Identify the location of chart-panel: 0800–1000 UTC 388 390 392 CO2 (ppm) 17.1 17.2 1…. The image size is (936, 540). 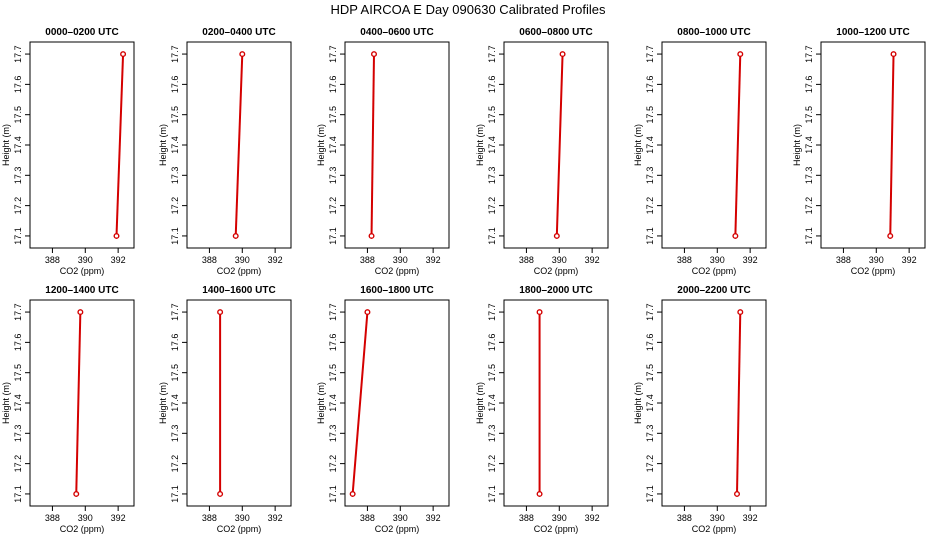
(700, 151).